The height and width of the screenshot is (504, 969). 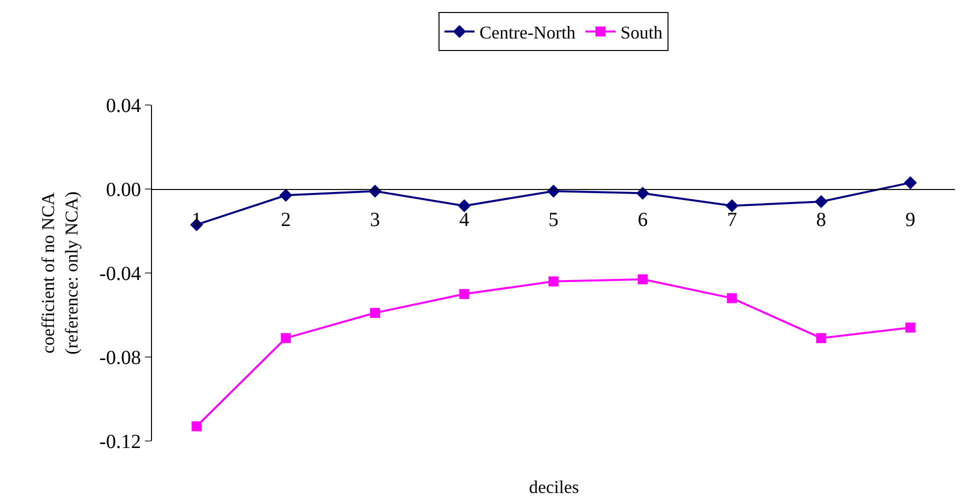 I want to click on x-tick-label: 6, so click(x=643, y=220).